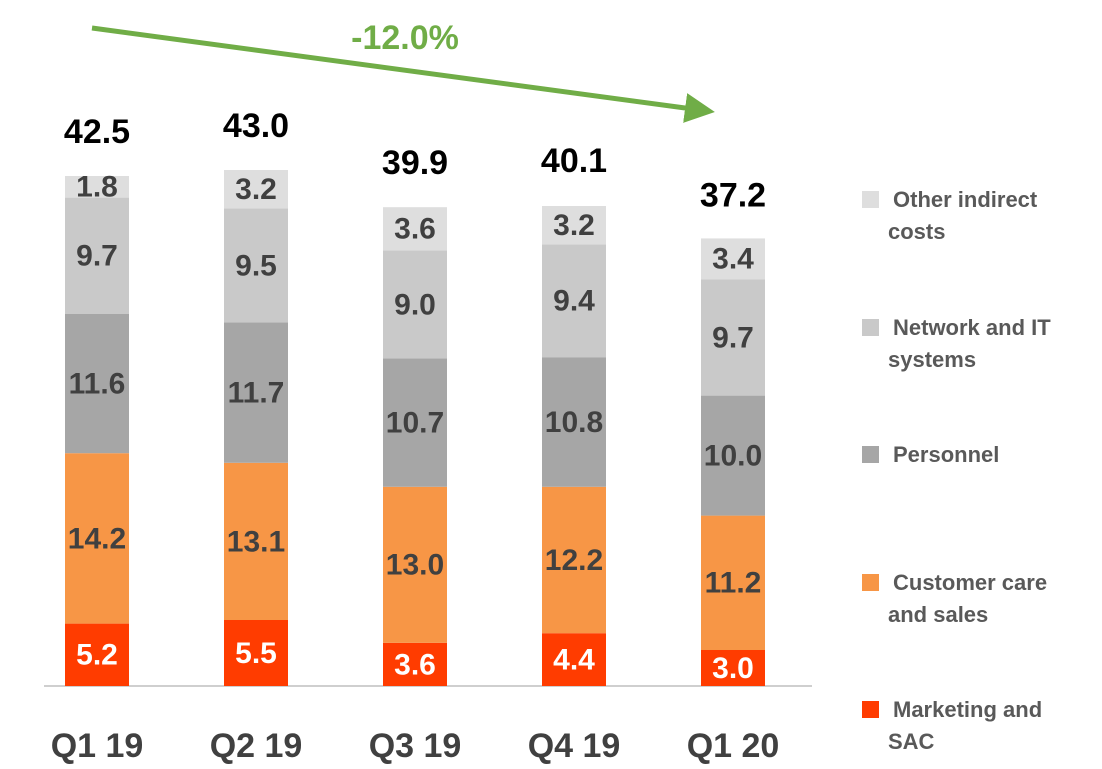 This screenshot has height=769, width=1102. I want to click on segment-label: 13.0, so click(415, 565).